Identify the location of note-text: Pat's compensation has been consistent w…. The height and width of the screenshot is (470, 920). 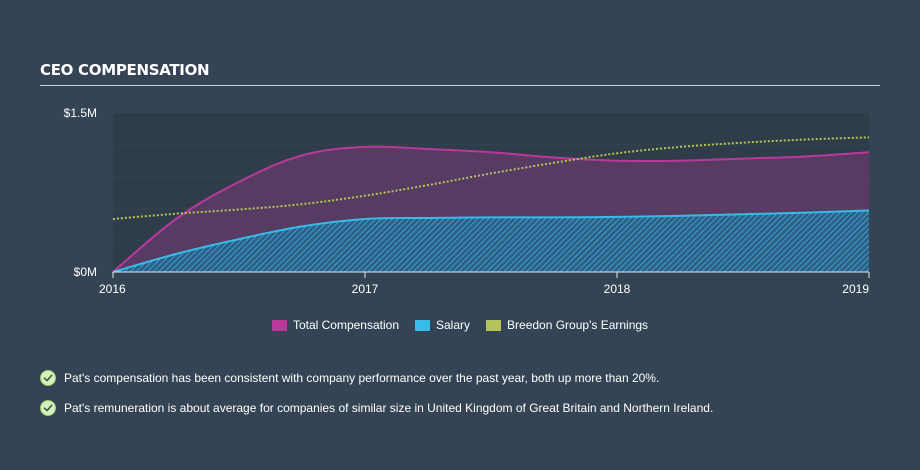
(362, 378).